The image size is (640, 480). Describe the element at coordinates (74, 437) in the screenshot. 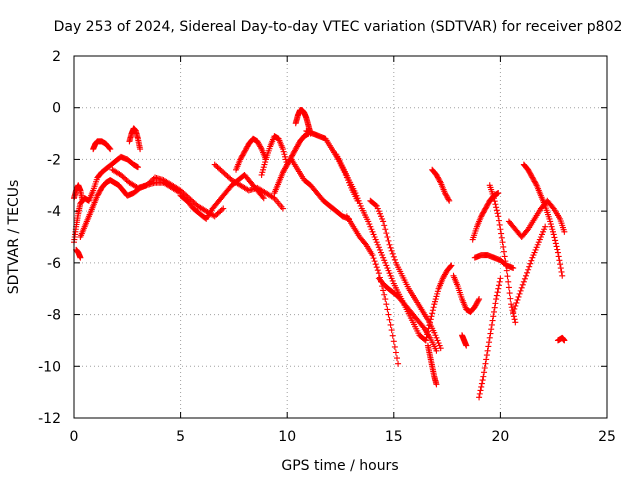

I see `x-tick-label: 0` at that location.